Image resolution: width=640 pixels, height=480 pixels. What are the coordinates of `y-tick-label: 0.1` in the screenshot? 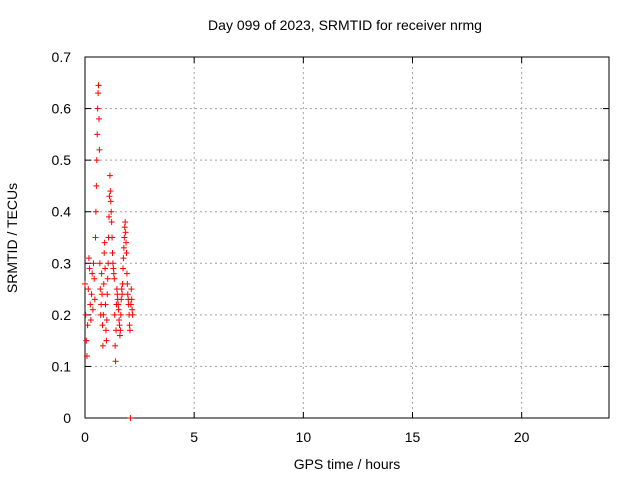 It's located at (62, 366).